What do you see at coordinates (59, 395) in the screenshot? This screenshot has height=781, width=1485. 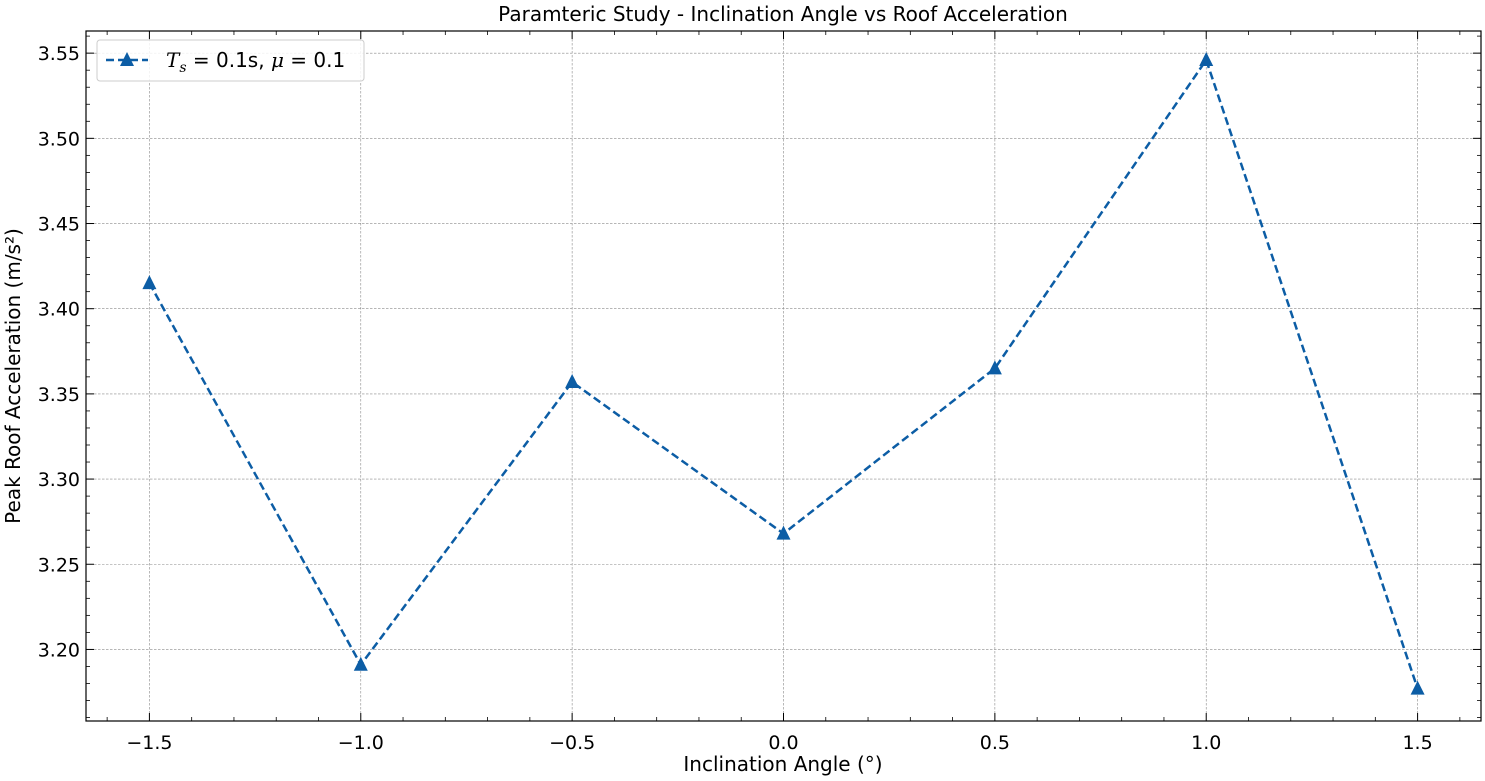 I see `y-tick-label: 3.35` at bounding box center [59, 395].